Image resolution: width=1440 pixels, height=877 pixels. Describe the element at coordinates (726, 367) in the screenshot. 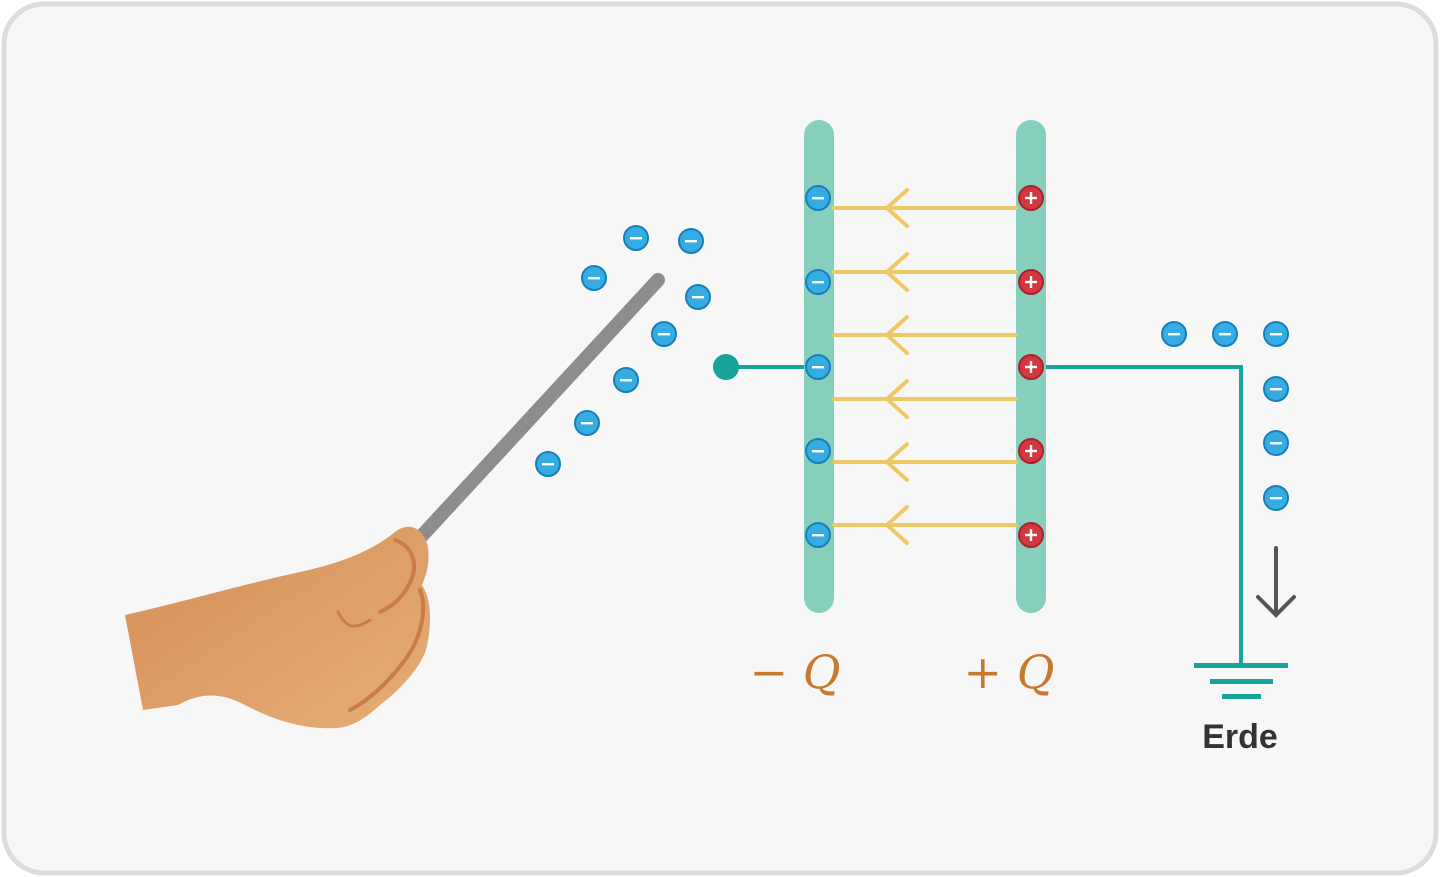

I see `terminal-dot` at that location.